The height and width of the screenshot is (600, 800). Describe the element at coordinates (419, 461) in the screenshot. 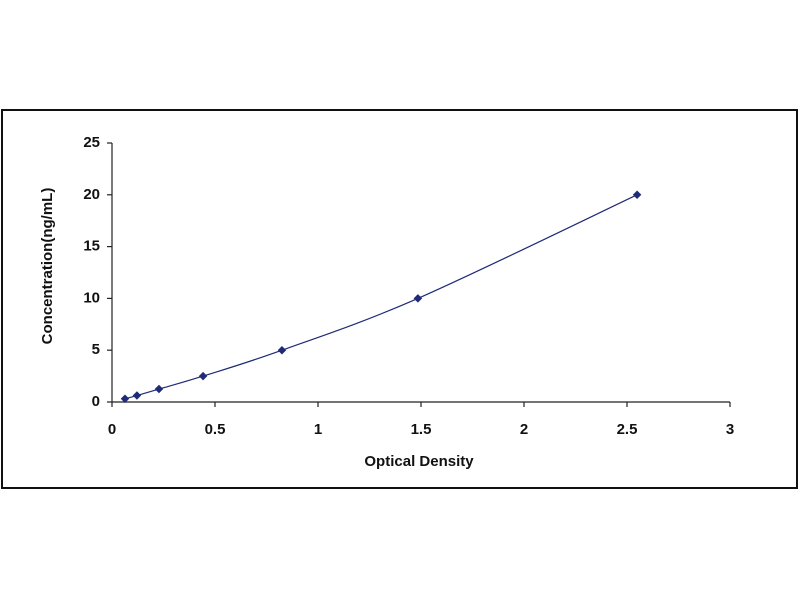

I see `x-axis-label: Optical Density` at that location.